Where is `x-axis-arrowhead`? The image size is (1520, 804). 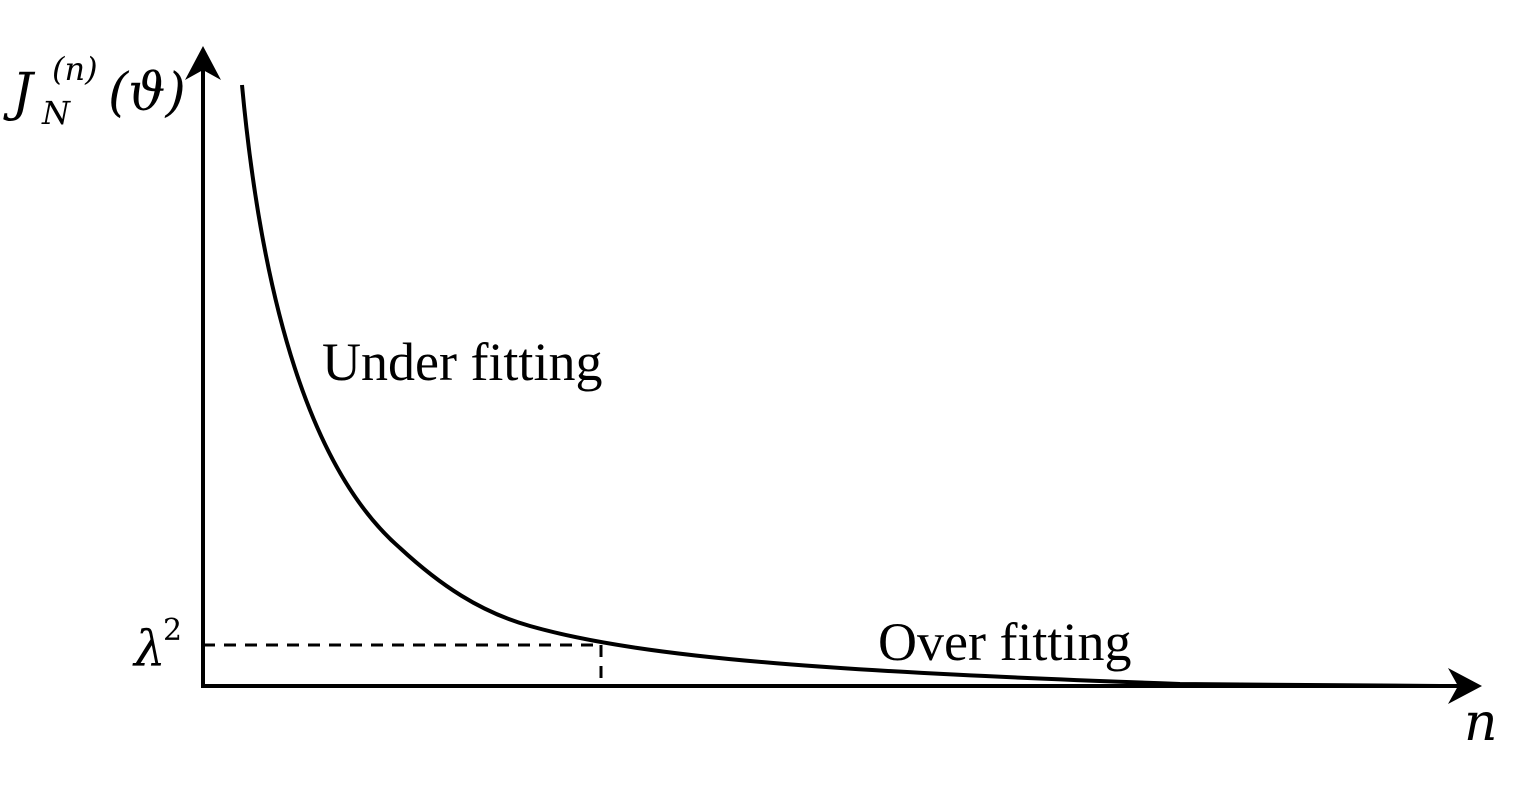 x-axis-arrowhead is located at coordinates (1465, 686).